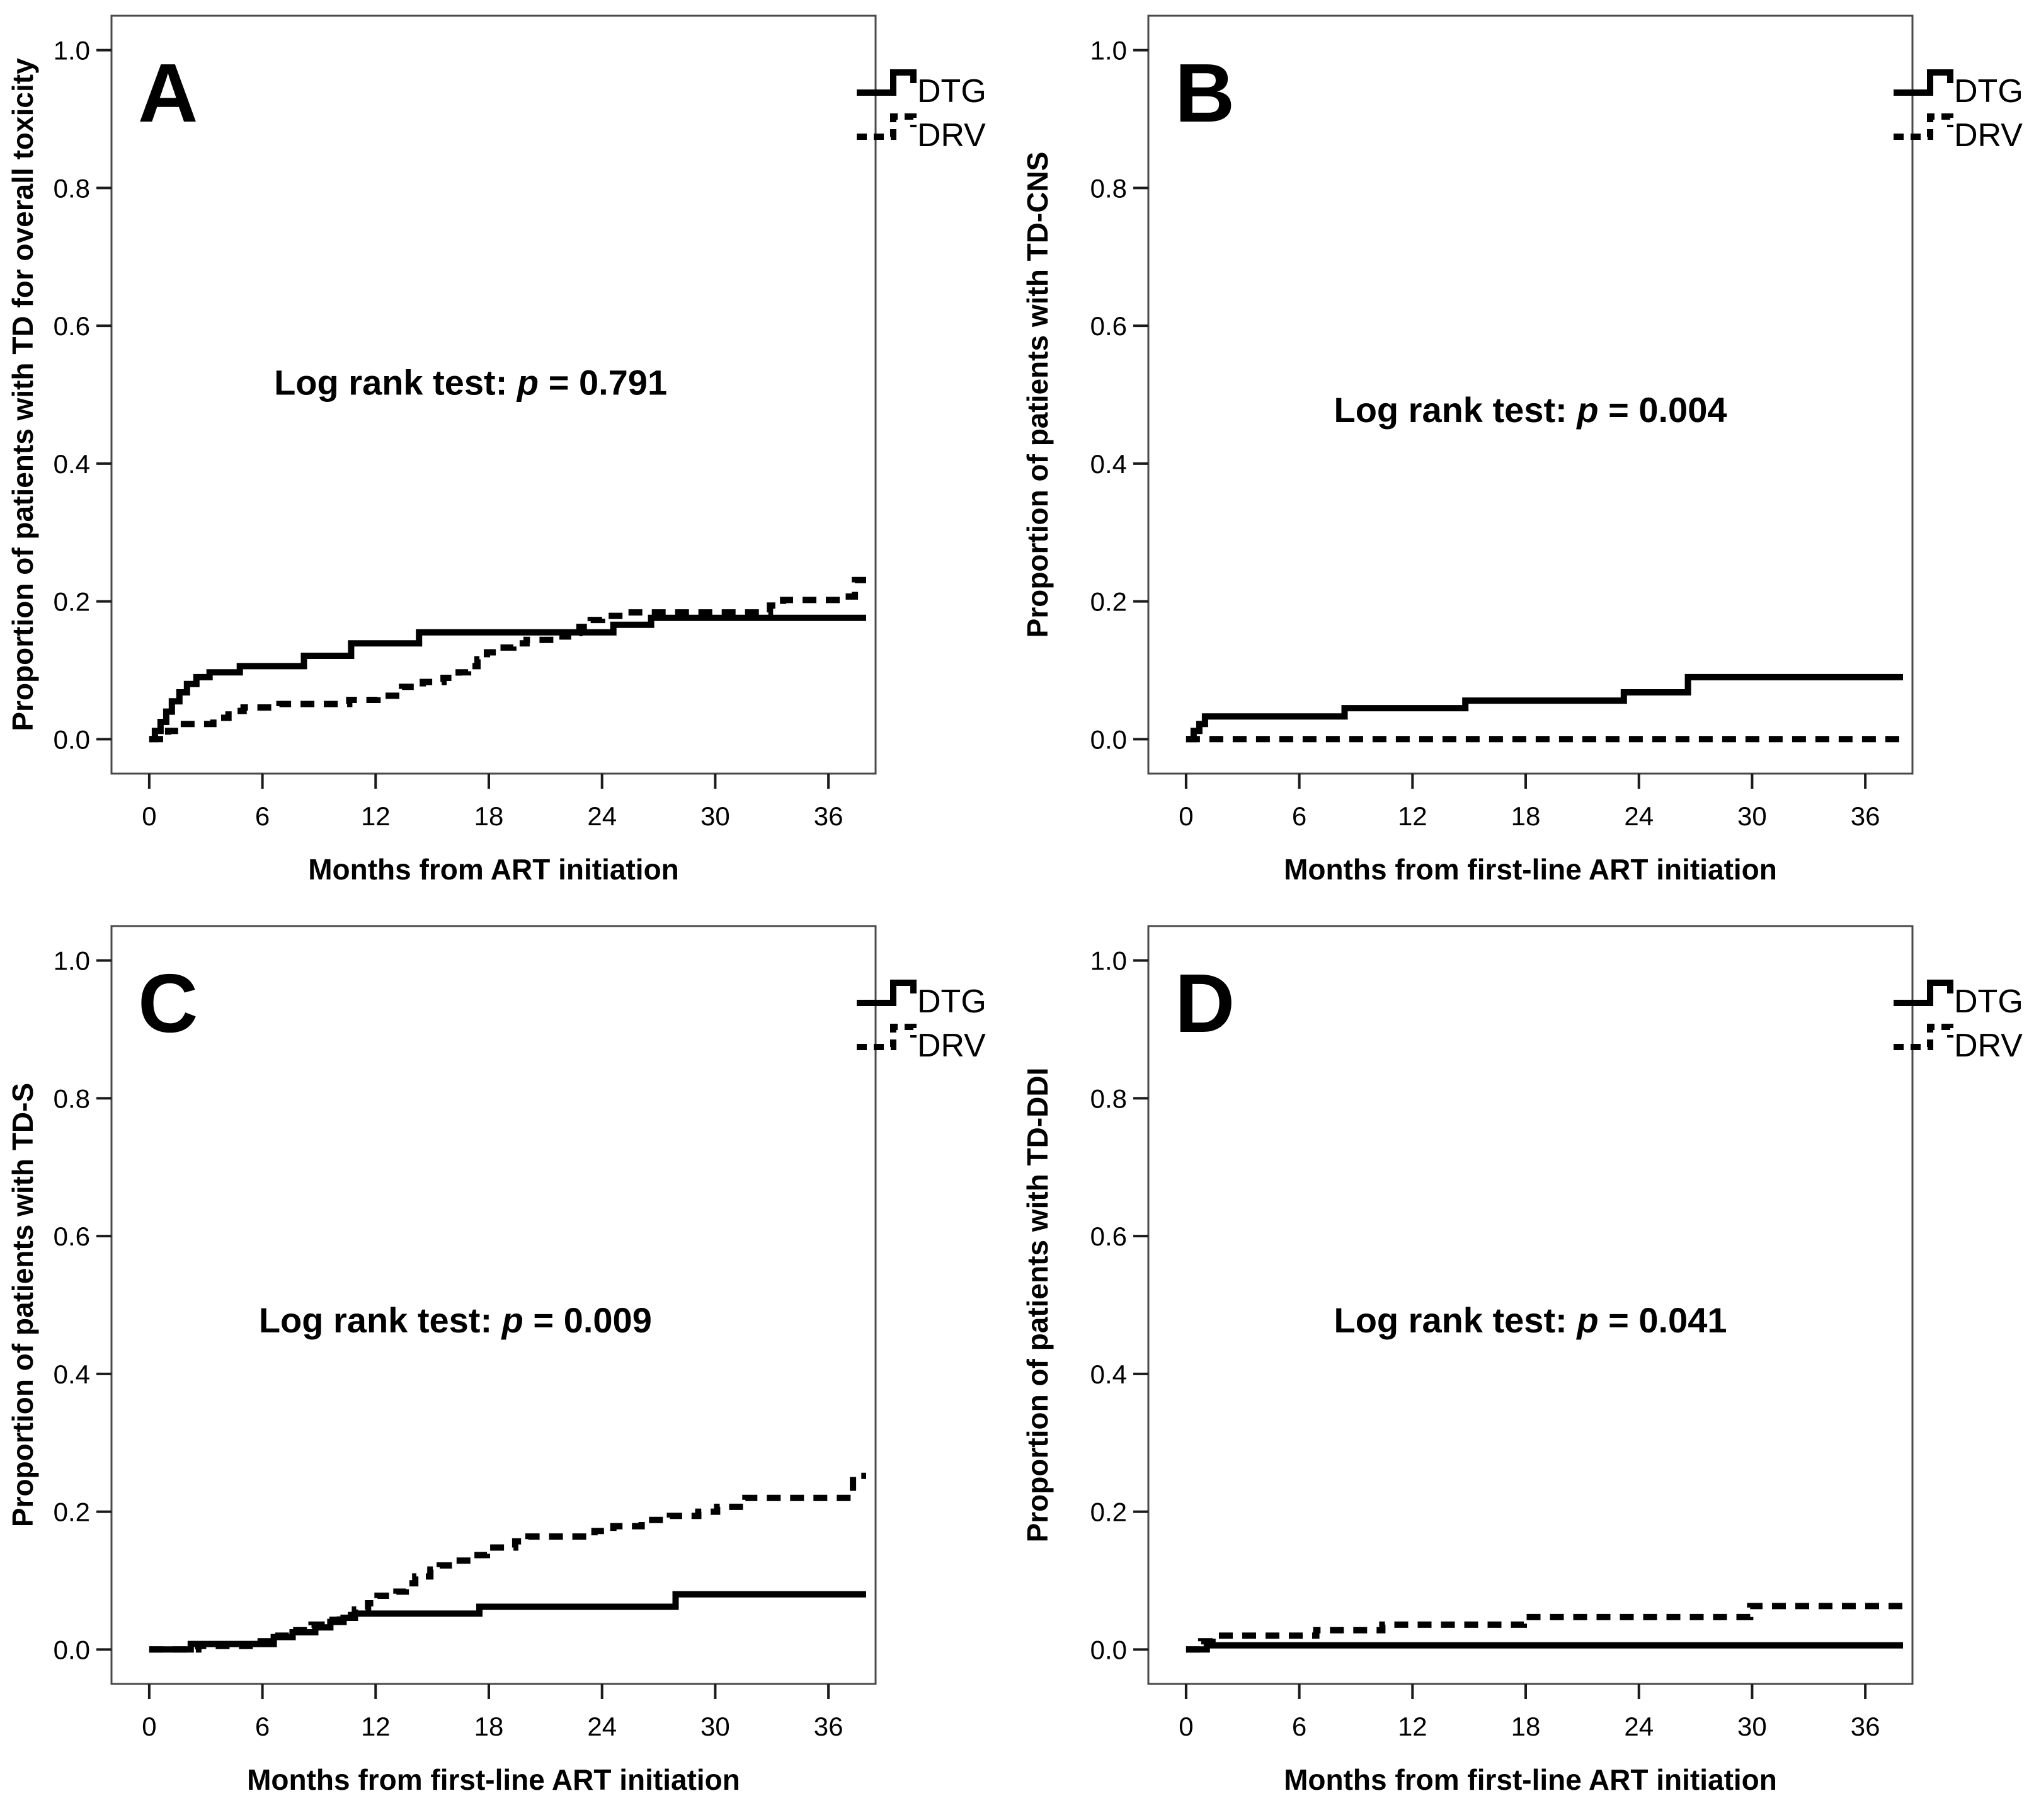  What do you see at coordinates (587, 1320) in the screenshot?
I see `logrank-value: = 0.009` at bounding box center [587, 1320].